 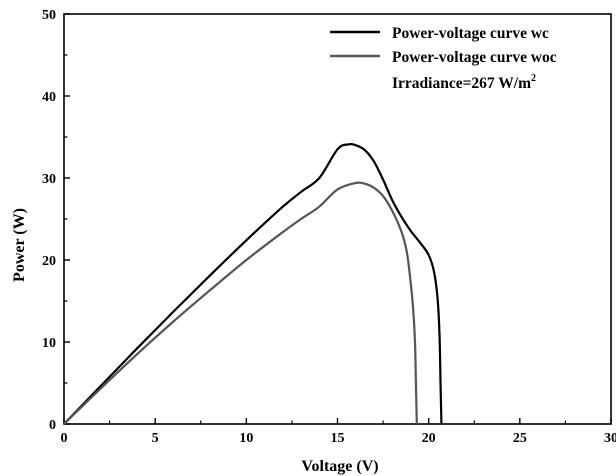 What do you see at coordinates (533, 78) in the screenshot?
I see `irradiance-superscript: 2` at bounding box center [533, 78].